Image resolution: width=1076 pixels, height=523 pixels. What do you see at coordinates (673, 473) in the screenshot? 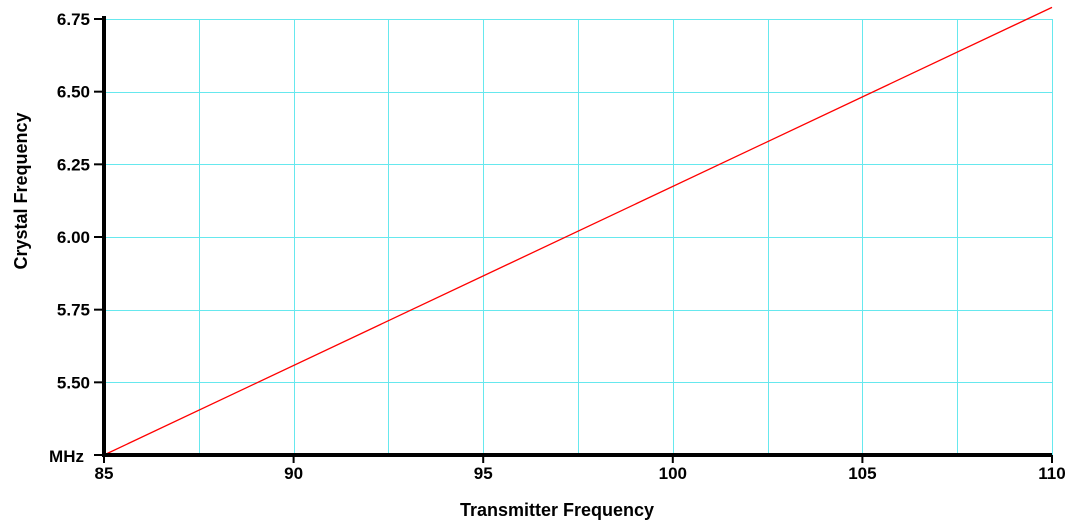
I see `x-tick-label: 100` at bounding box center [673, 473].